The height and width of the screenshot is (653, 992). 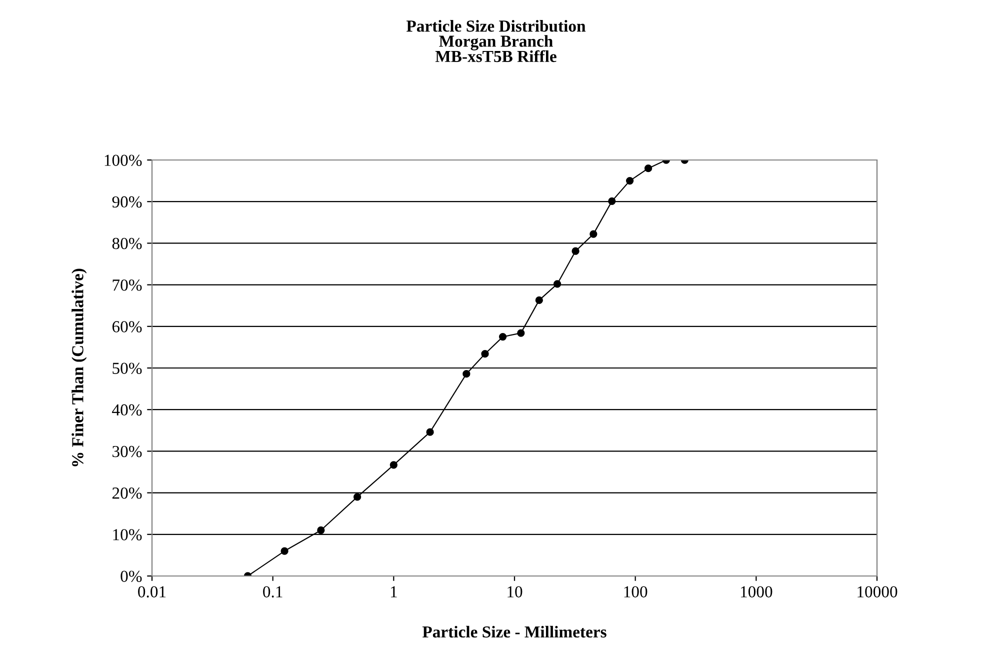 What do you see at coordinates (131, 576) in the screenshot?
I see `y-tick-label: 0%` at bounding box center [131, 576].